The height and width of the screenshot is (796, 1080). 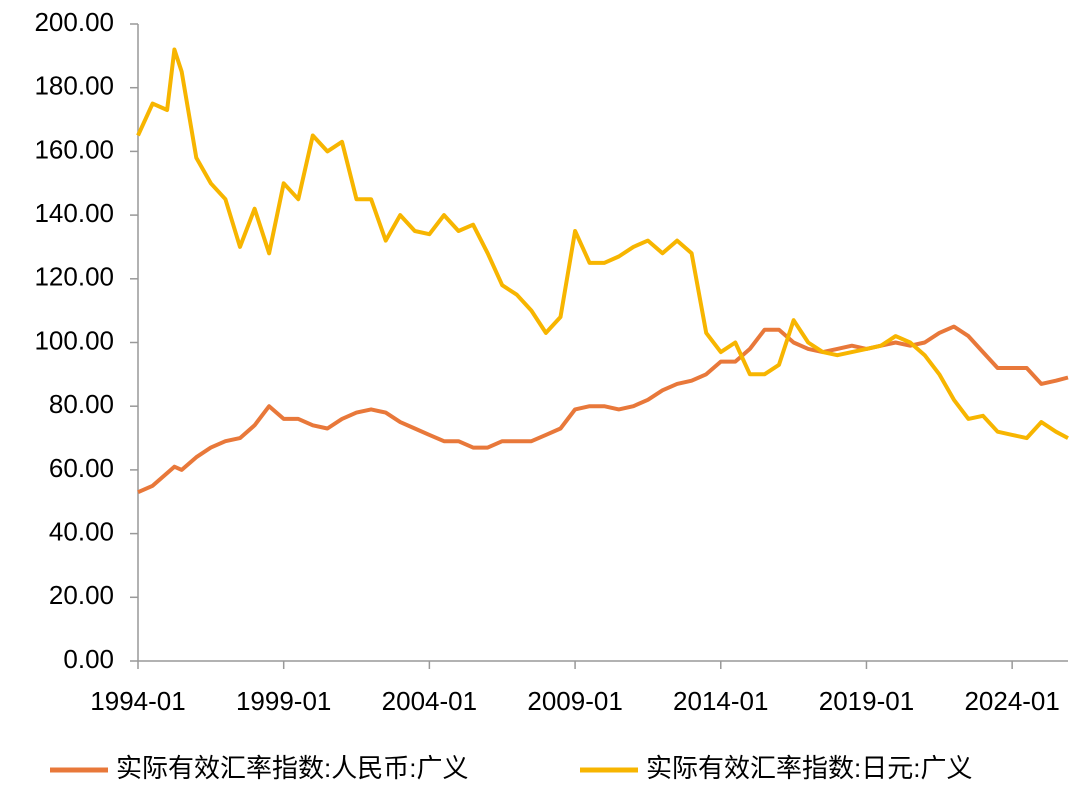 I want to click on y-tick-label: 0.00, so click(x=88, y=659).